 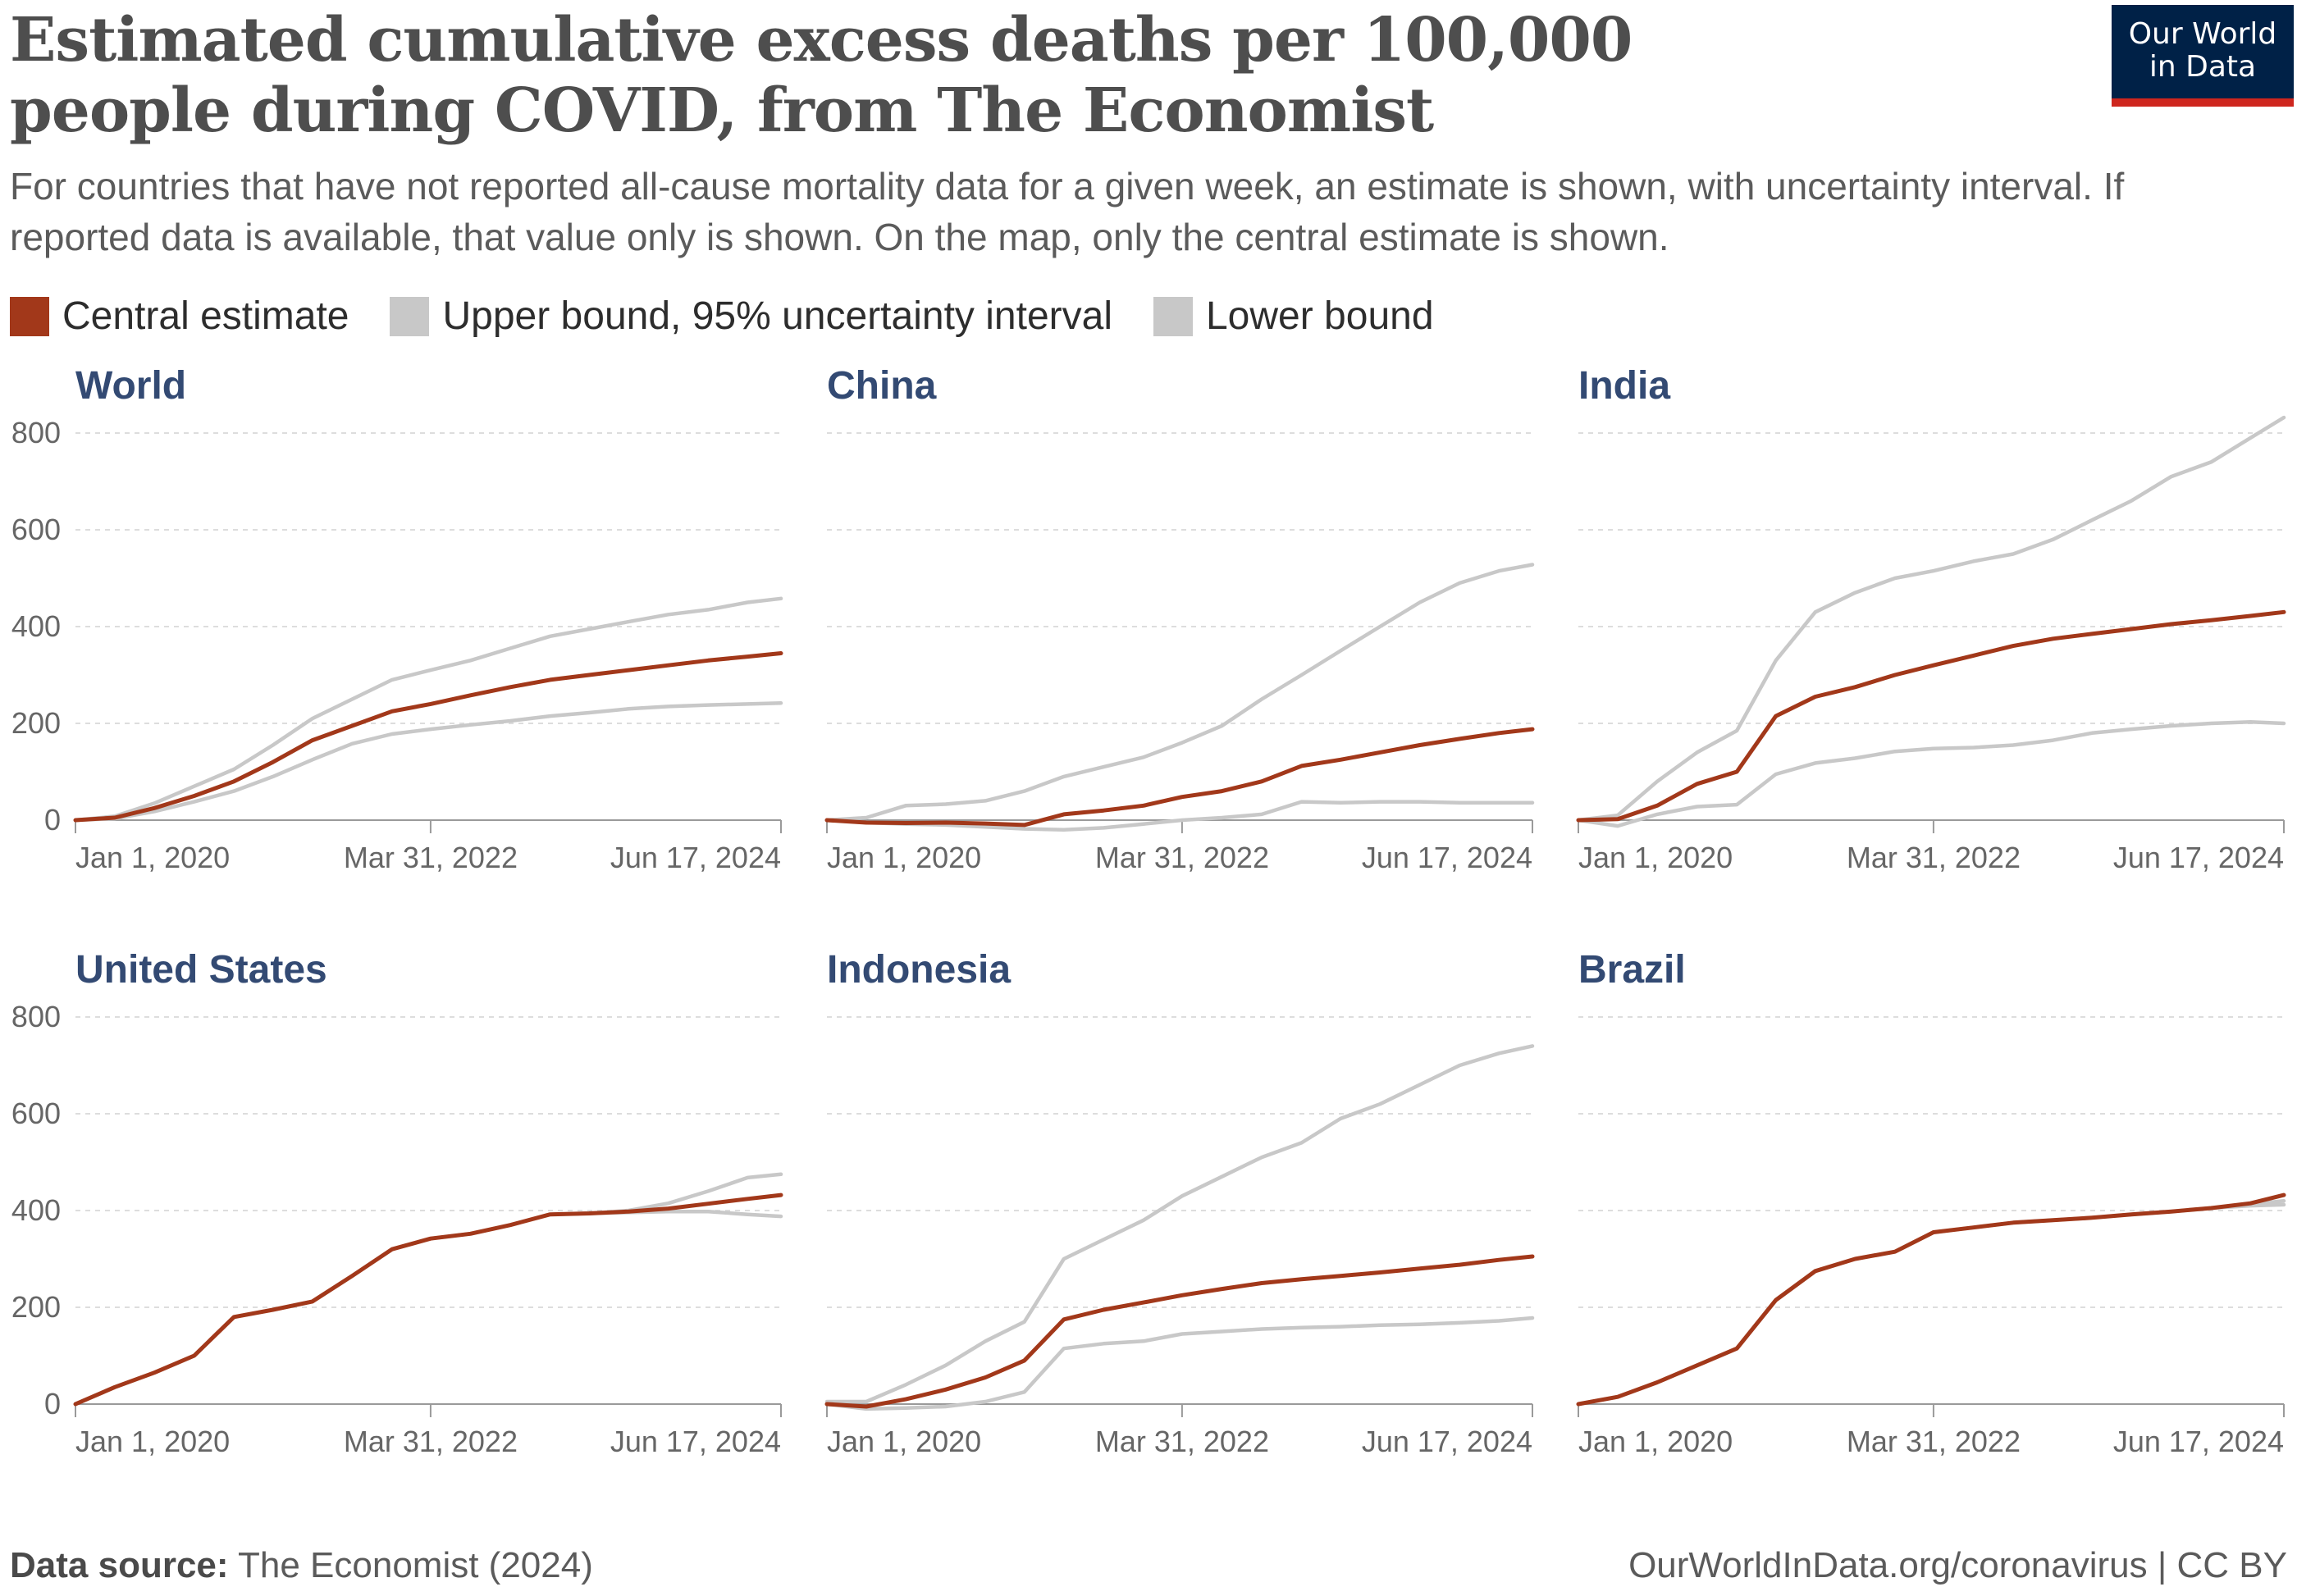 I want to click on x-tick-label-indonesia: Jan 1, 2020, so click(x=904, y=1441).